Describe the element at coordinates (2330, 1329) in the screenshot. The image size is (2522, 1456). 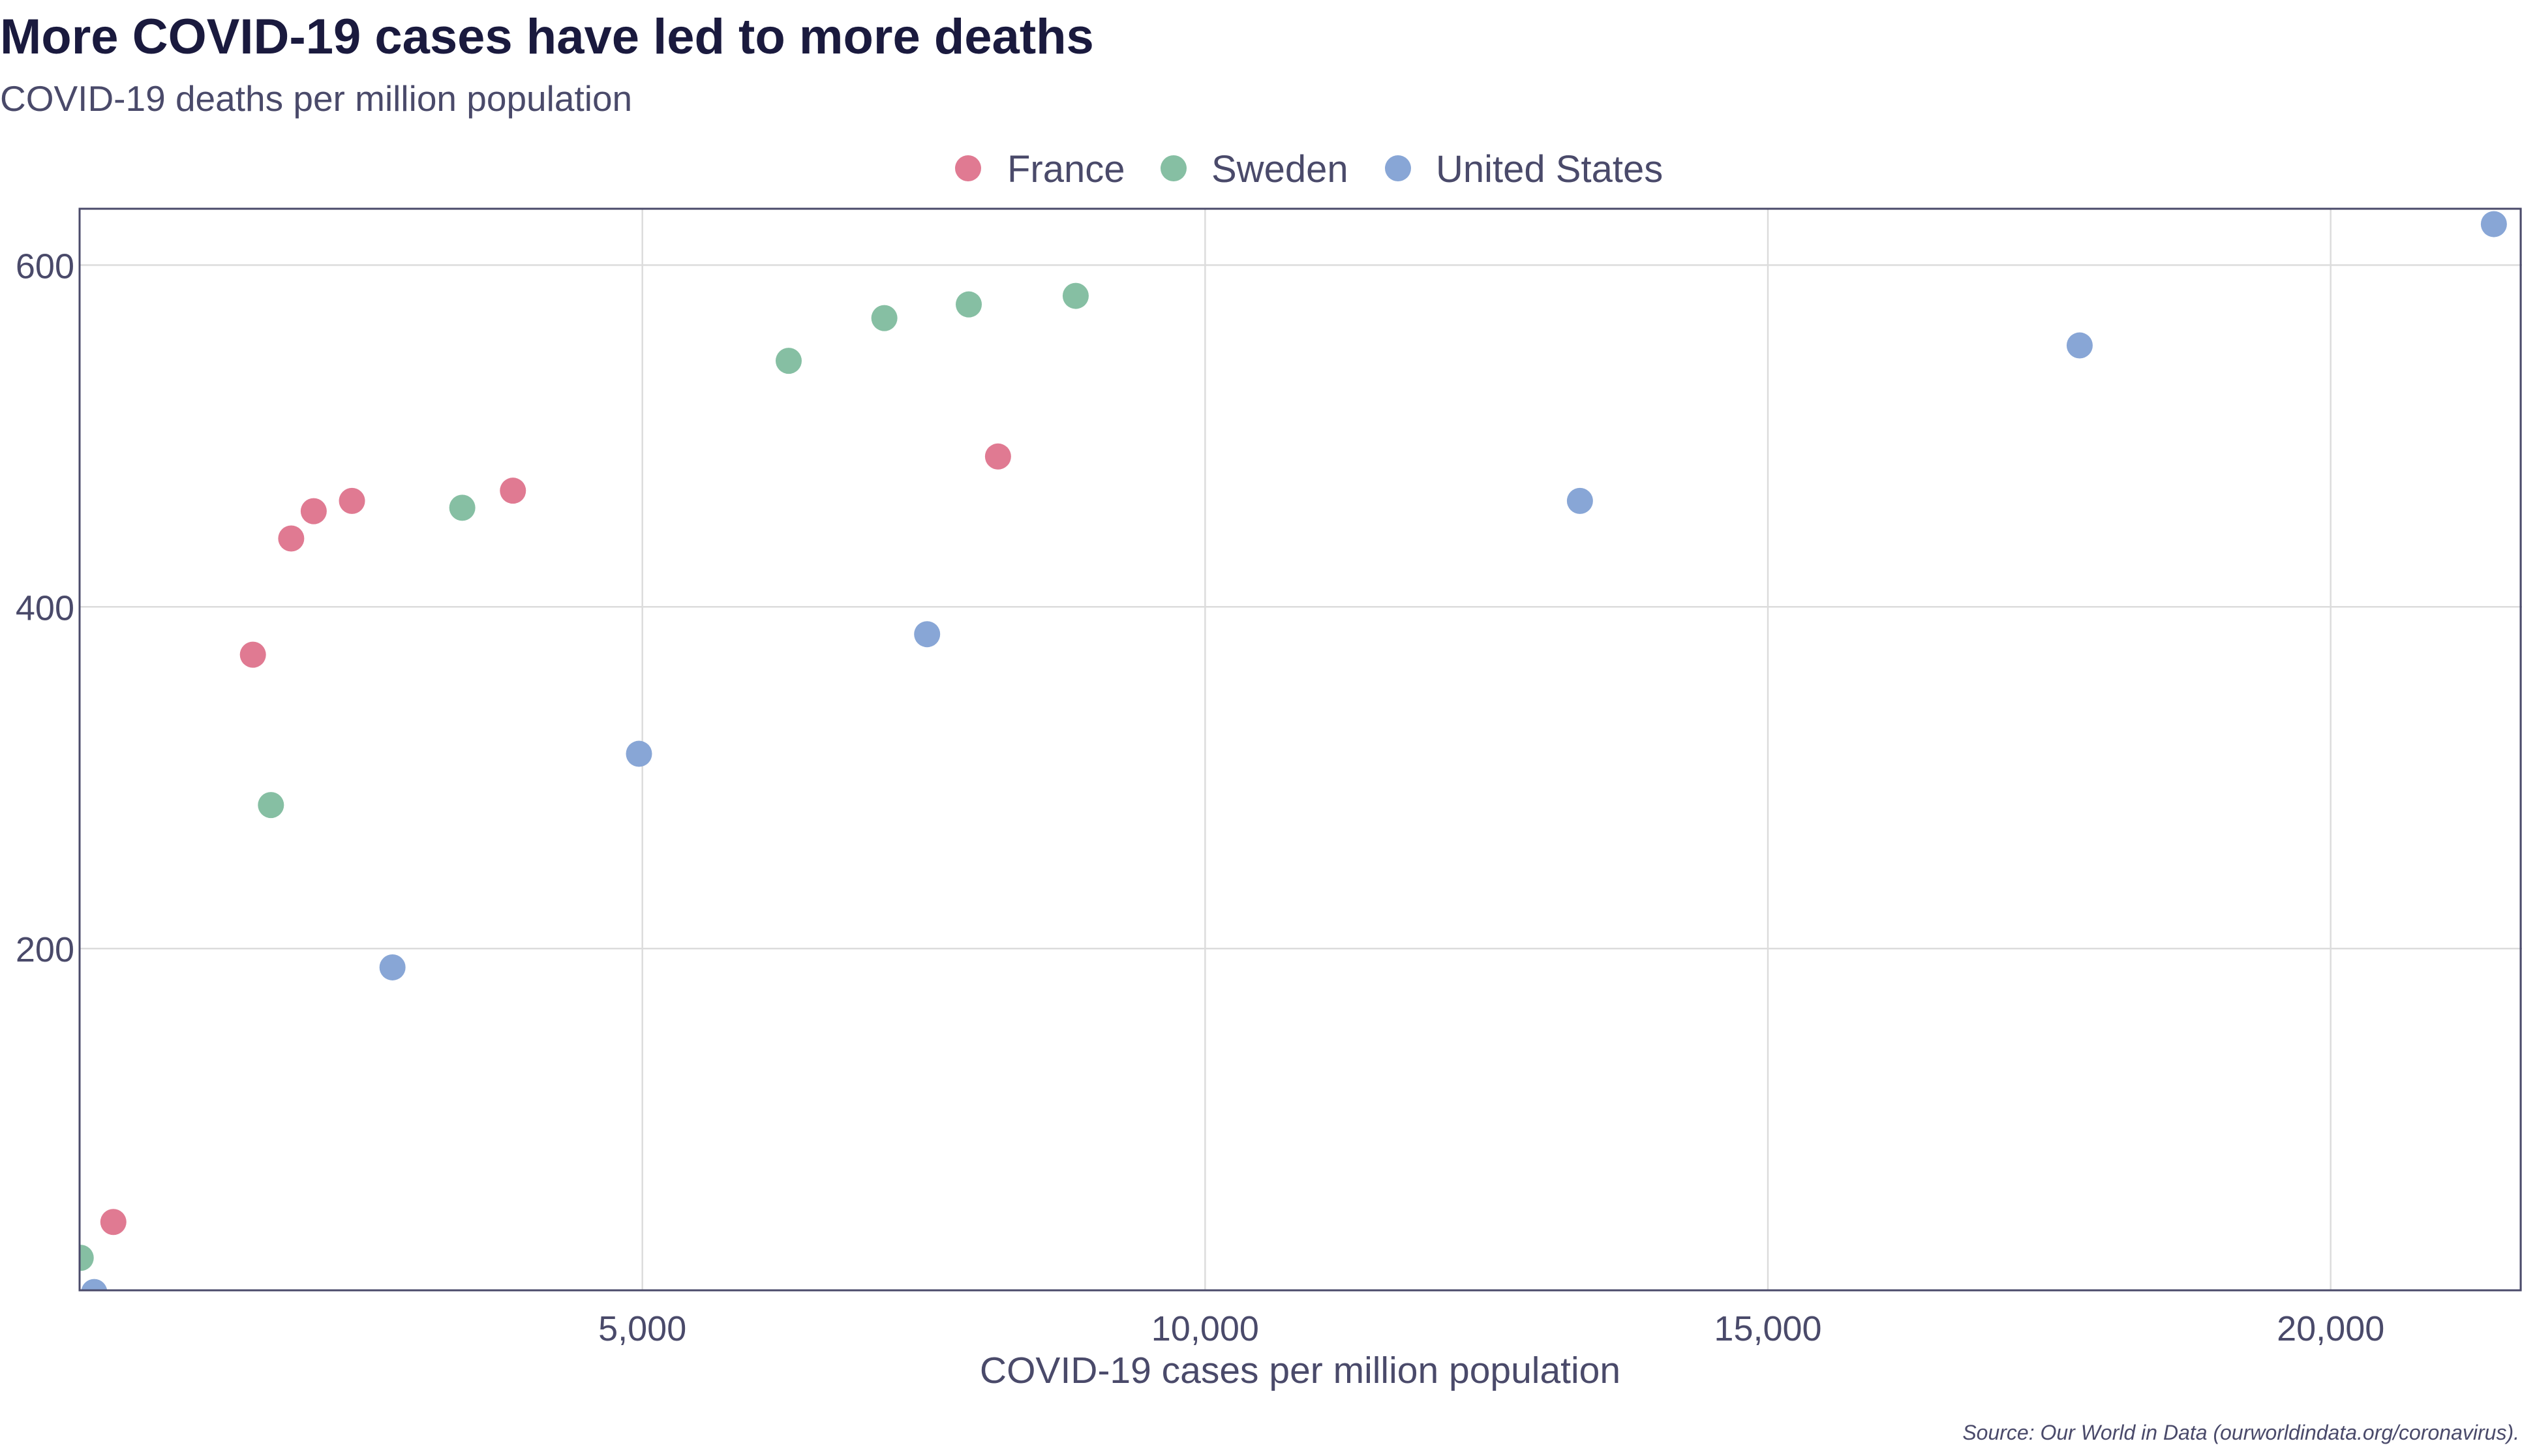
I see `x-tick-label: 20,000` at that location.